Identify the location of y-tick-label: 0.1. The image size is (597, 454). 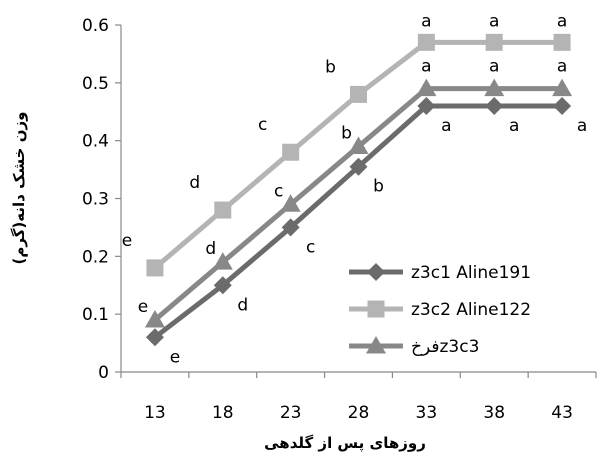
(95, 315).